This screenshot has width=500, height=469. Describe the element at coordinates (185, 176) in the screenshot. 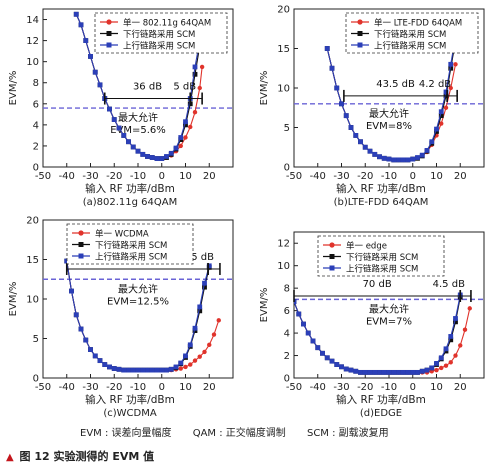

I see `x-tick-label: 10` at that location.